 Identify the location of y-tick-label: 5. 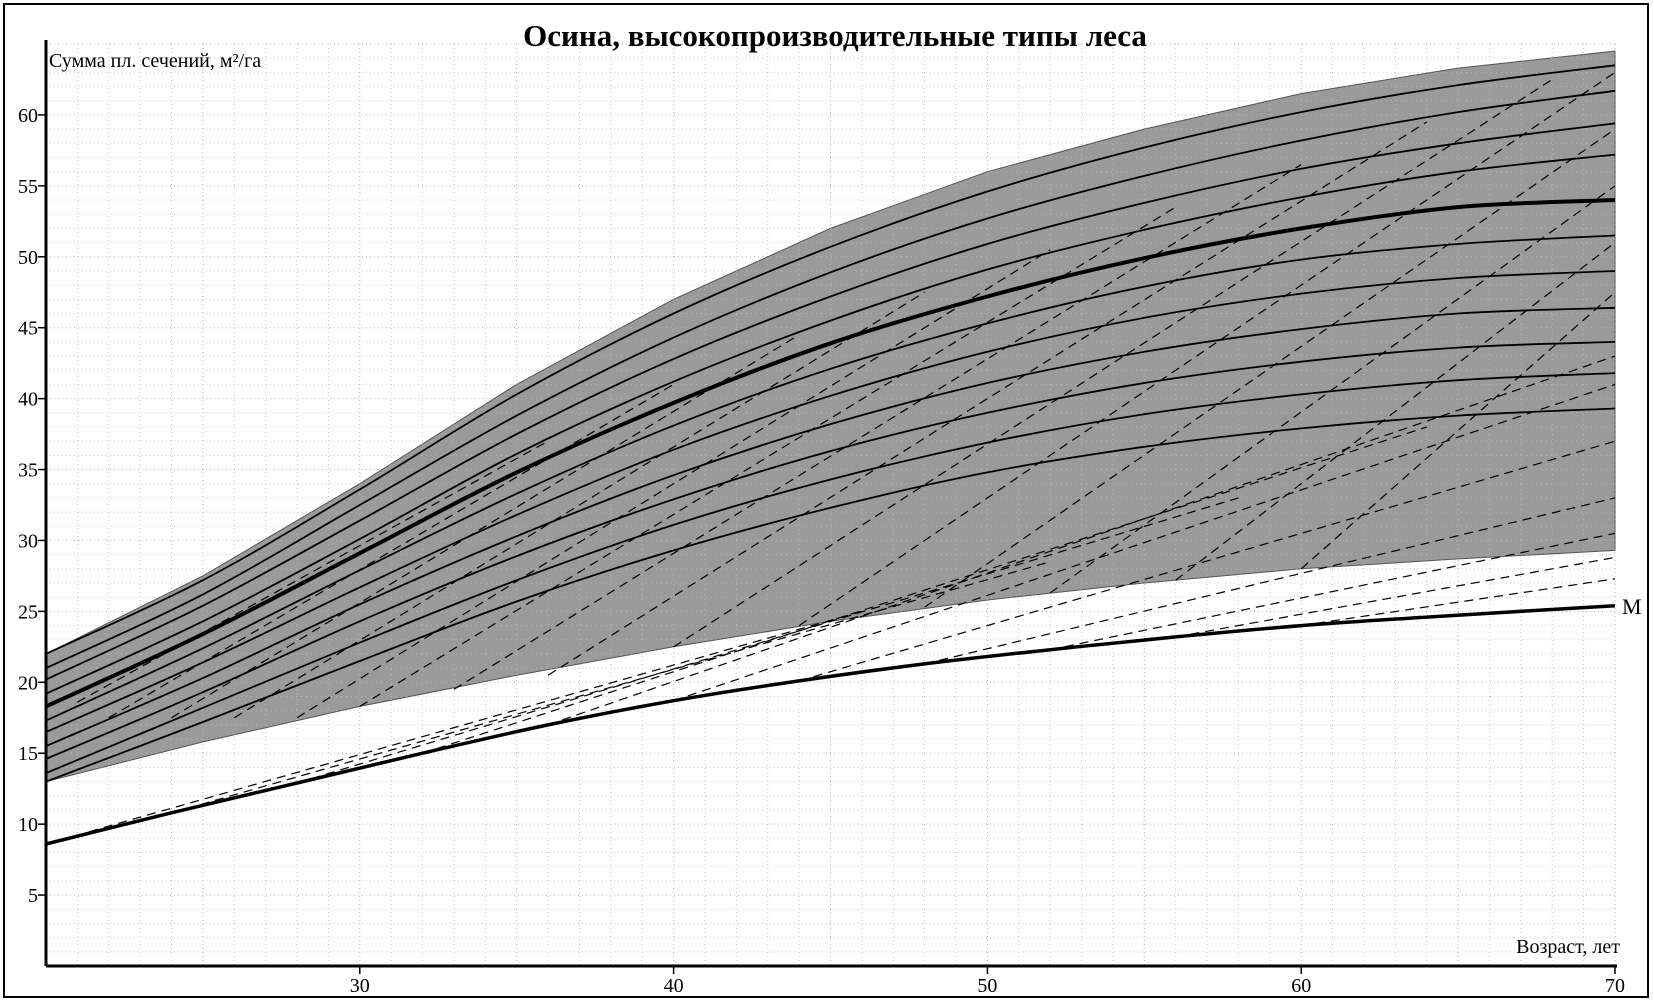
(33, 896).